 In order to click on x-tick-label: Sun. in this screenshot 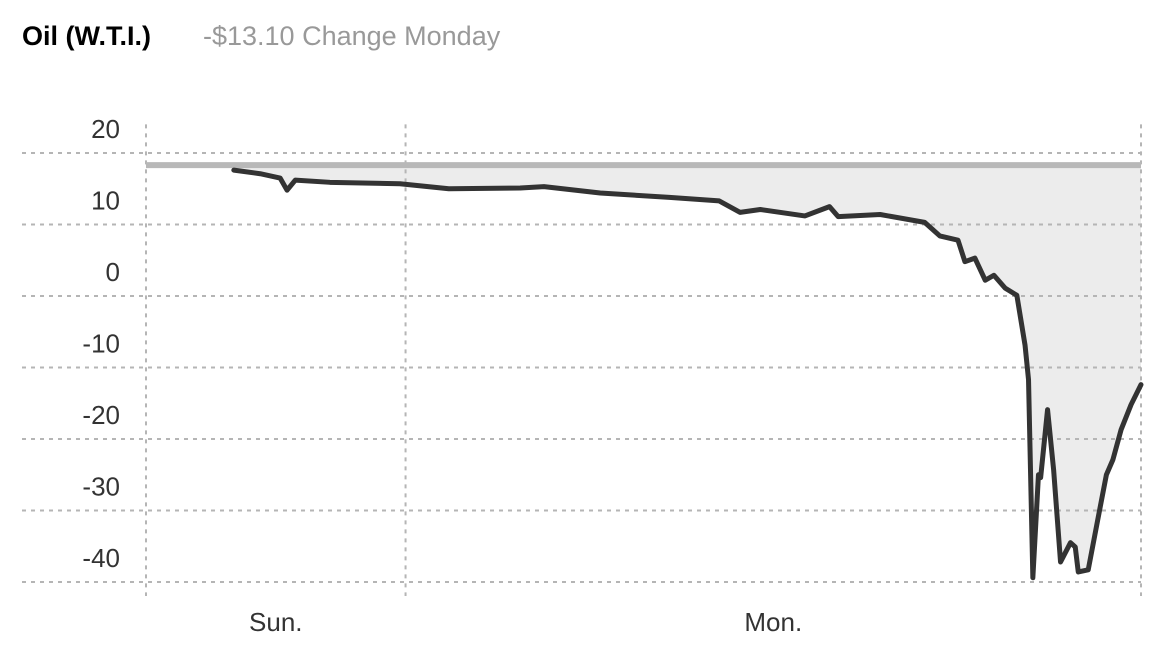, I will do `click(276, 622)`.